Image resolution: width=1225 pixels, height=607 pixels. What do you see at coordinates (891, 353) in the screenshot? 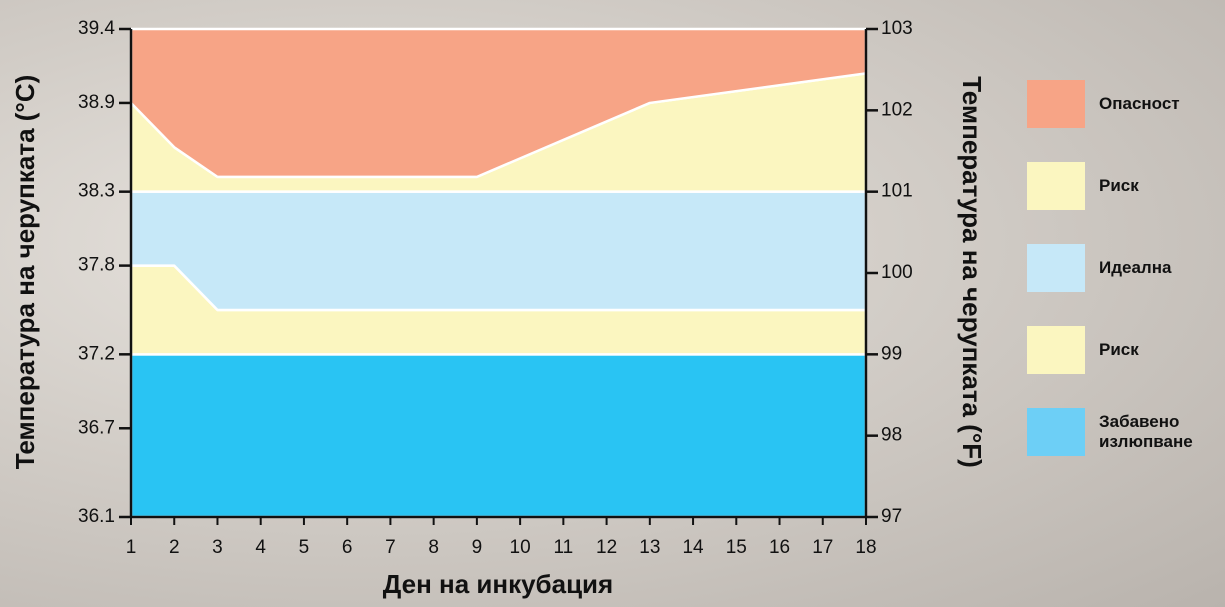
I see `y2-tick-label: 99` at bounding box center [891, 353].